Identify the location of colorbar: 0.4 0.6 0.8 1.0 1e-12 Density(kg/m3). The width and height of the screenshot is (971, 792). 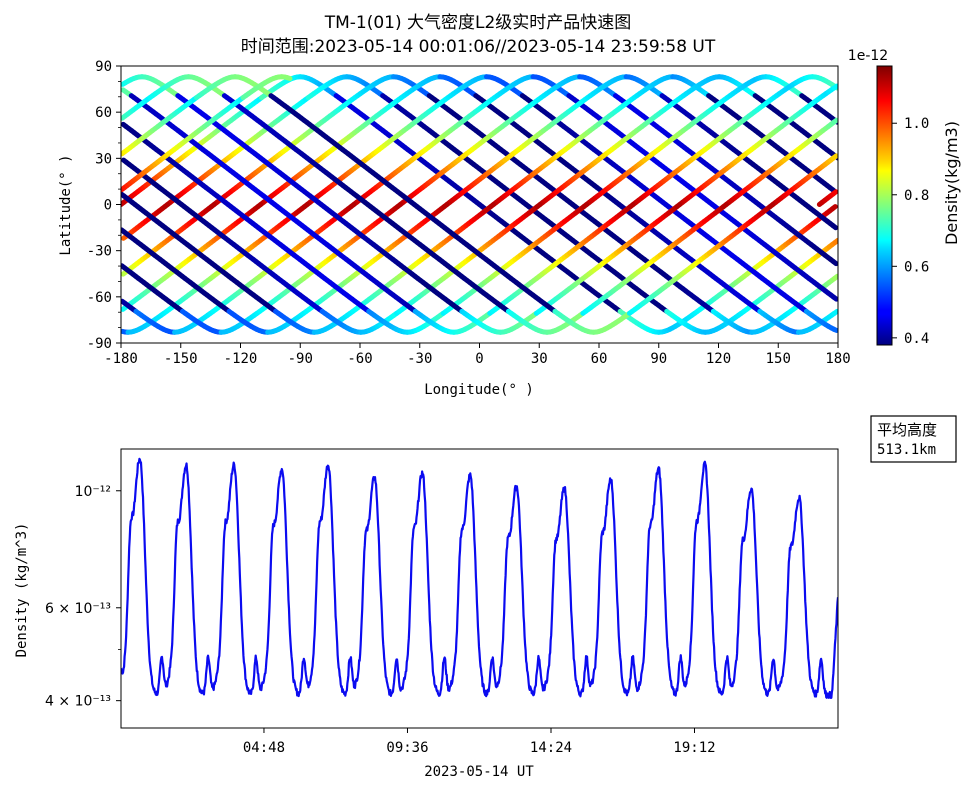
(904, 197).